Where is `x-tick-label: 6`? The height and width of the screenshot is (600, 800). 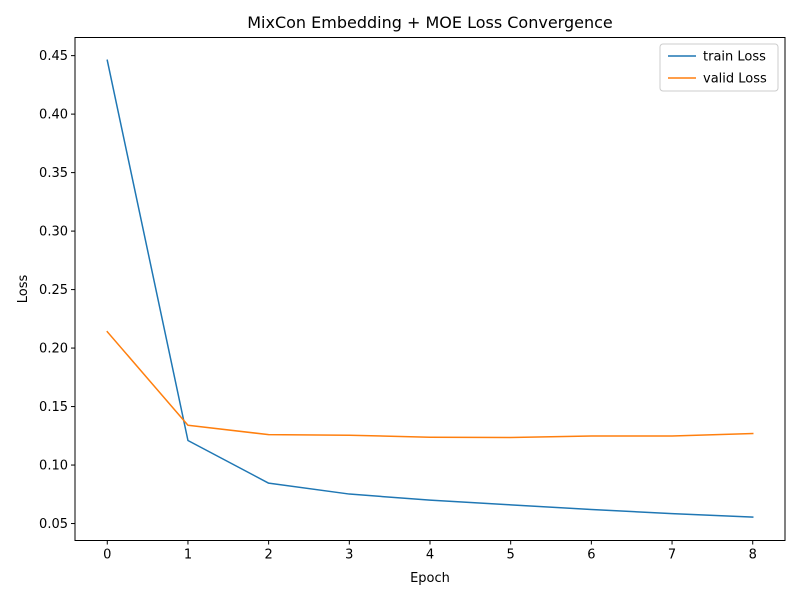
x-tick-label: 6 is located at coordinates (591, 555).